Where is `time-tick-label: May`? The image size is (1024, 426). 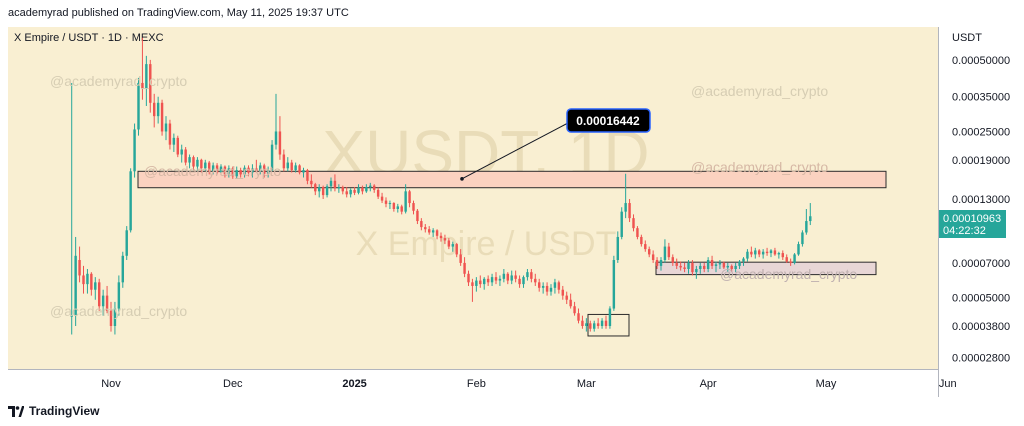 time-tick-label: May is located at coordinates (826, 384).